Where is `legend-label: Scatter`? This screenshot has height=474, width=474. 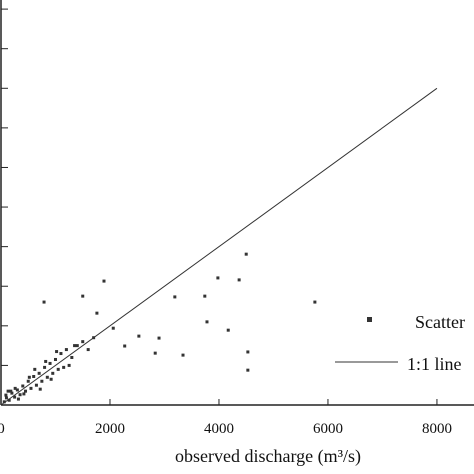
legend-label: Scatter is located at coordinates (440, 322).